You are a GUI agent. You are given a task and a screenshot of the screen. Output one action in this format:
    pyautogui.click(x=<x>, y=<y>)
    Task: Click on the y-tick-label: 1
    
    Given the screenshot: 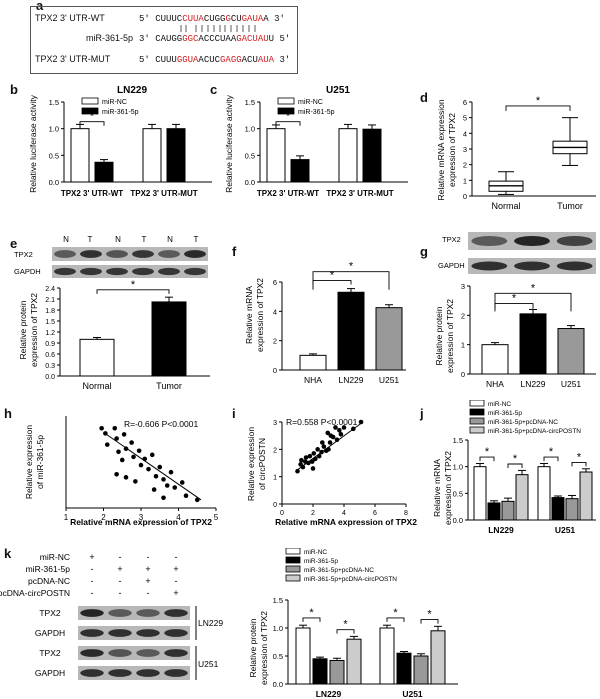 What is the action you would take?
    pyautogui.click(x=463, y=345)
    